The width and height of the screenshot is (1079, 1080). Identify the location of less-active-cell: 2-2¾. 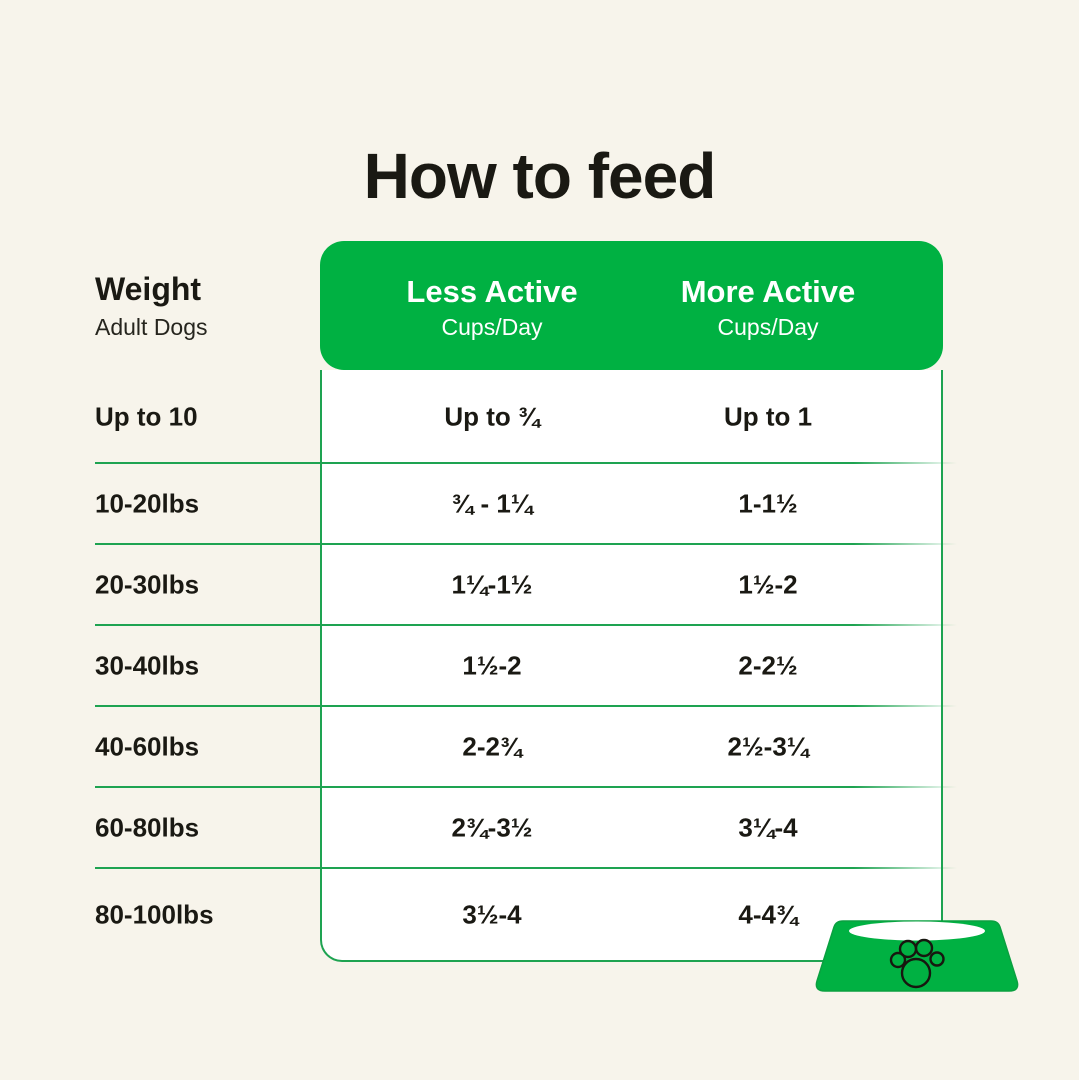
(492, 746).